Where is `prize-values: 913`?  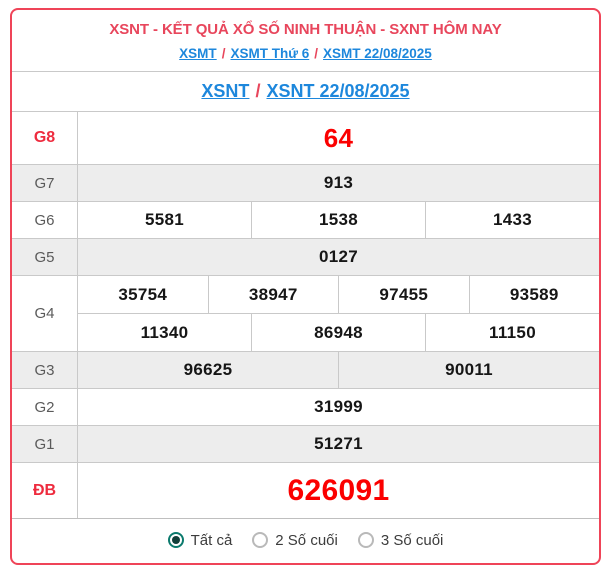 prize-values: 913 is located at coordinates (338, 183).